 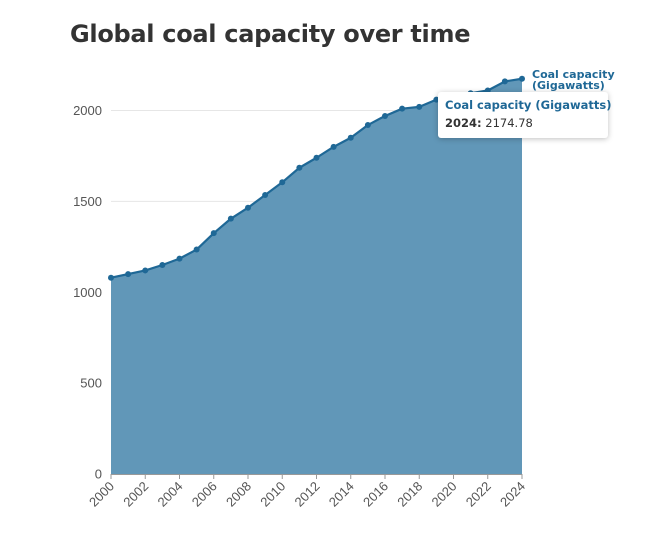 I want to click on x-tick-label-2002: 2002, so click(x=135, y=494).